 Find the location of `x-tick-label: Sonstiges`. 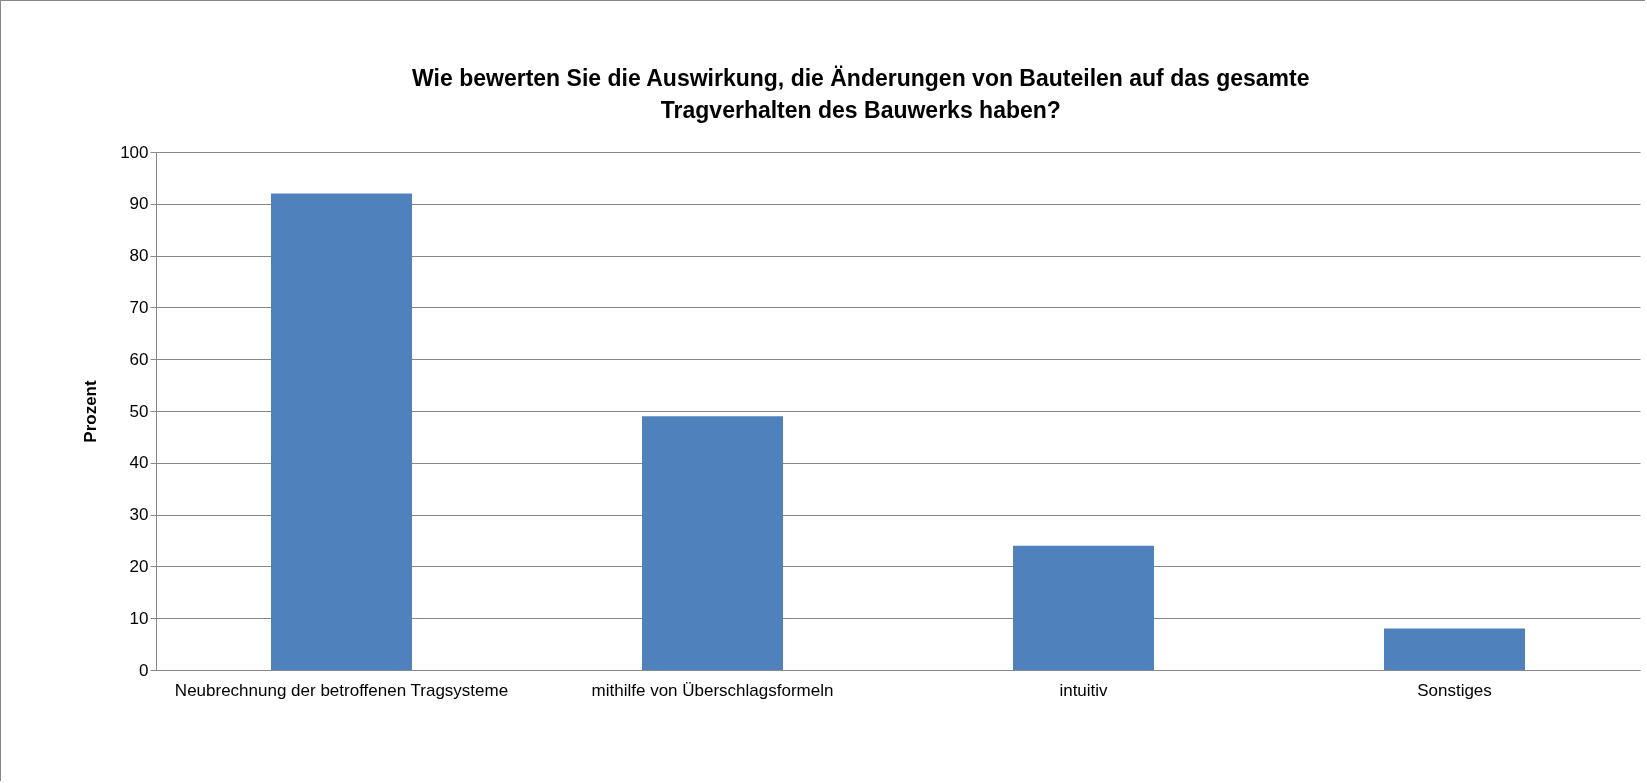

x-tick-label: Sonstiges is located at coordinates (1454, 690).